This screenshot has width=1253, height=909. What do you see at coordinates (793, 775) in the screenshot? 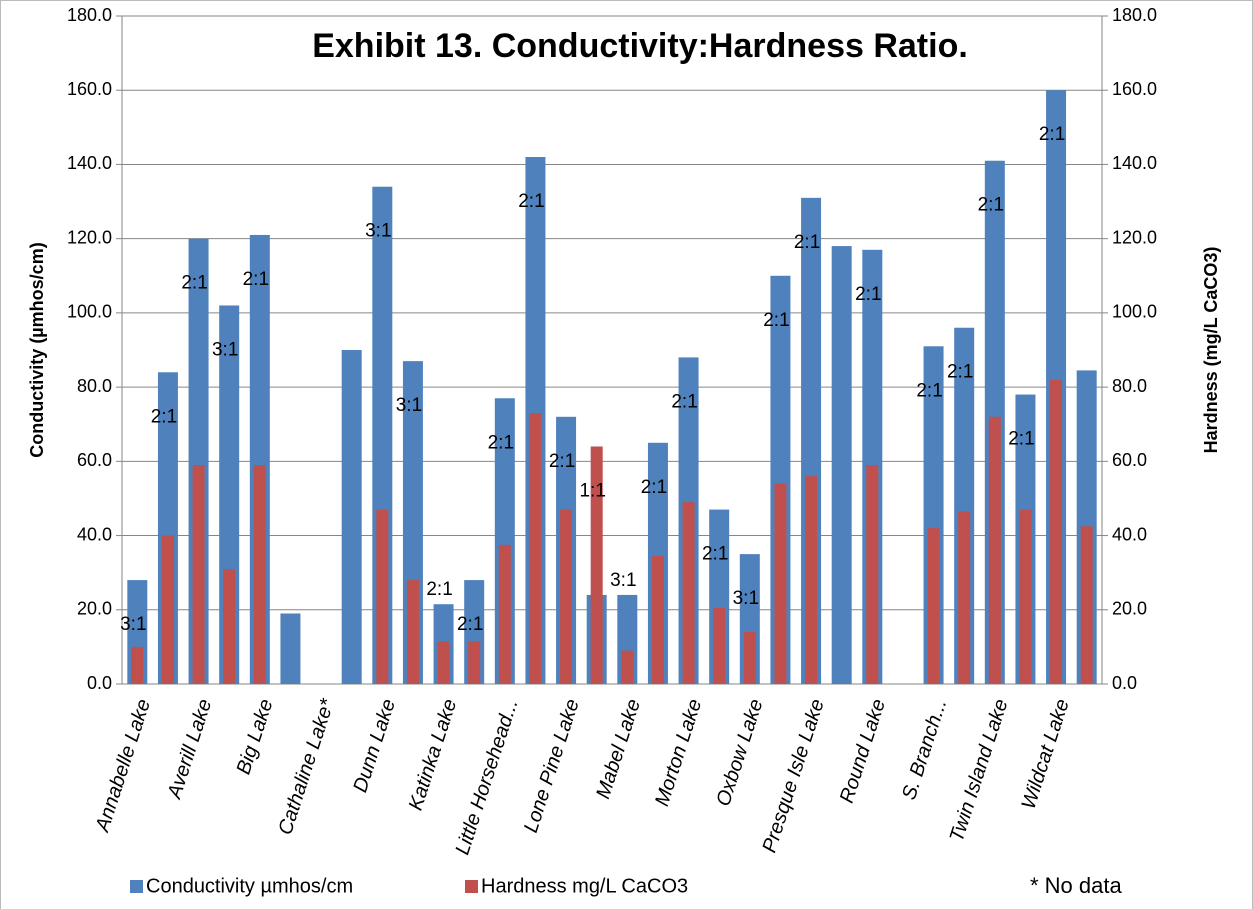
I see `x-tick-label: Presque Isle Lake` at bounding box center [793, 775].